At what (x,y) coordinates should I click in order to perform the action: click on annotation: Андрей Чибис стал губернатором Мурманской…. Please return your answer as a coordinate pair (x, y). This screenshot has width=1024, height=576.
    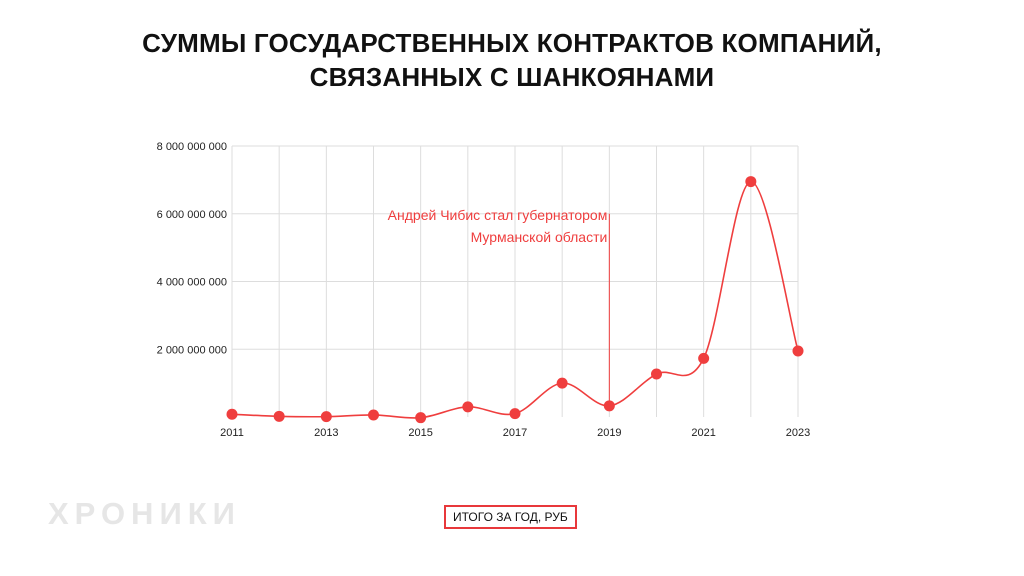
    Looking at the image, I should click on (499, 306).